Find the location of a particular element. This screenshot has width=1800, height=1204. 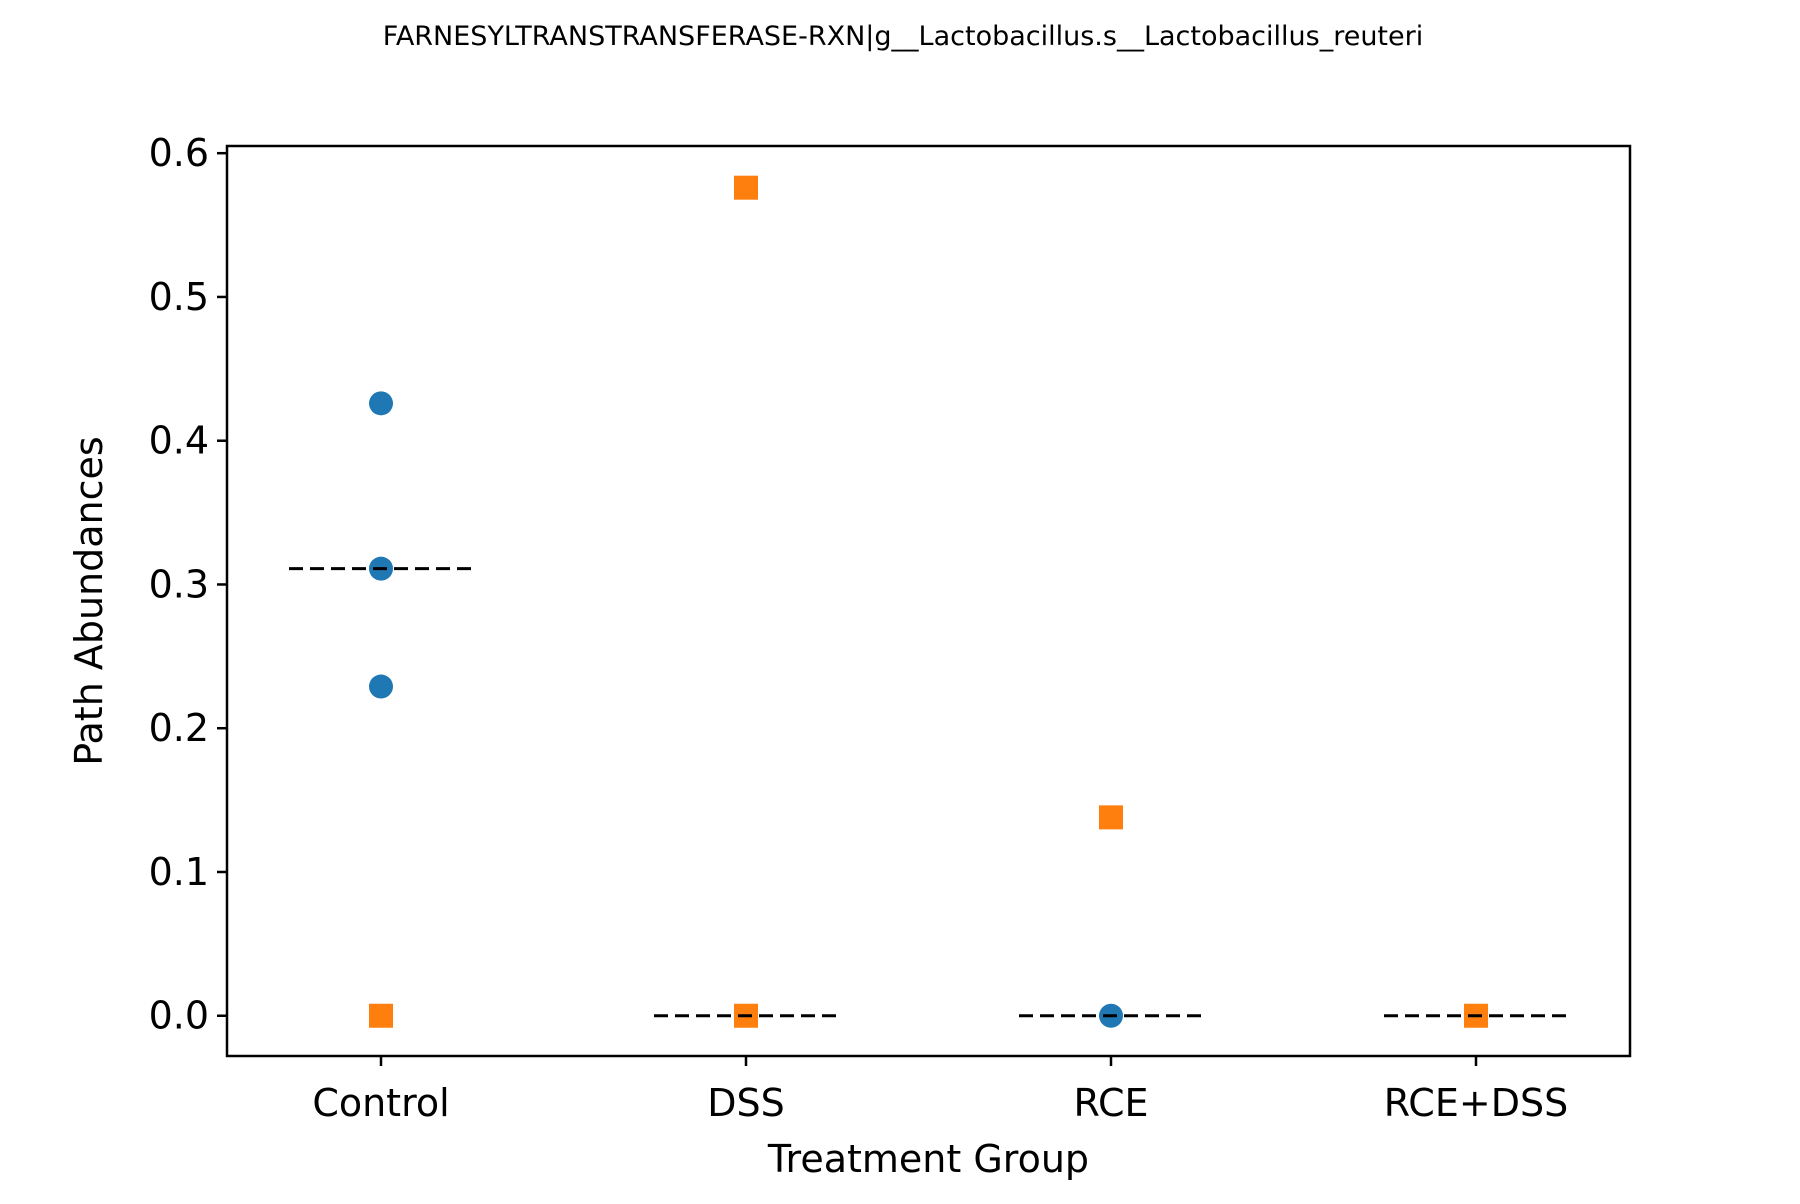

y-tick-label: 0.6 is located at coordinates (179, 153).